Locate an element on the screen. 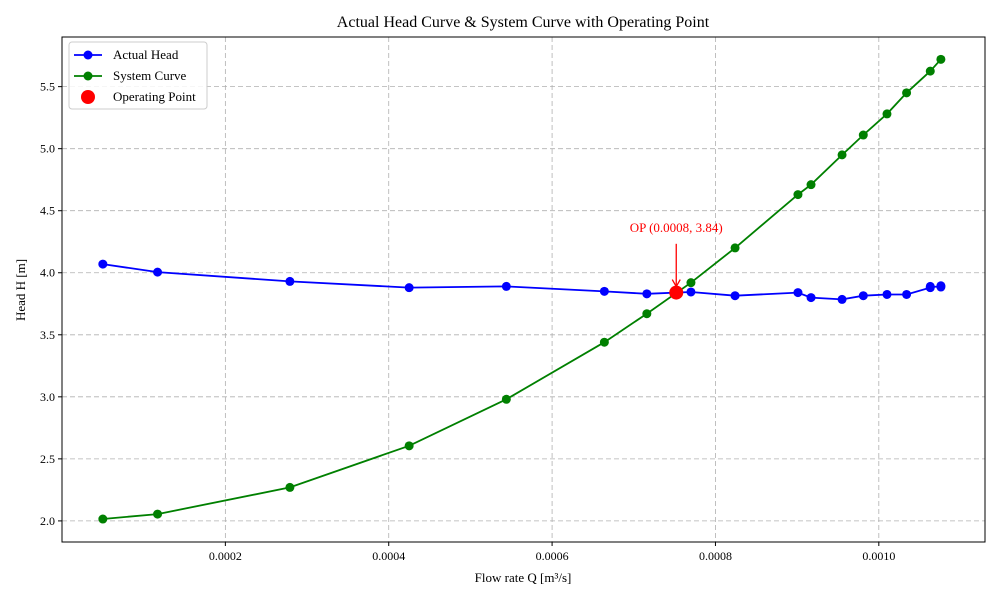  y-tick-label: 5.5 is located at coordinates (47, 87).